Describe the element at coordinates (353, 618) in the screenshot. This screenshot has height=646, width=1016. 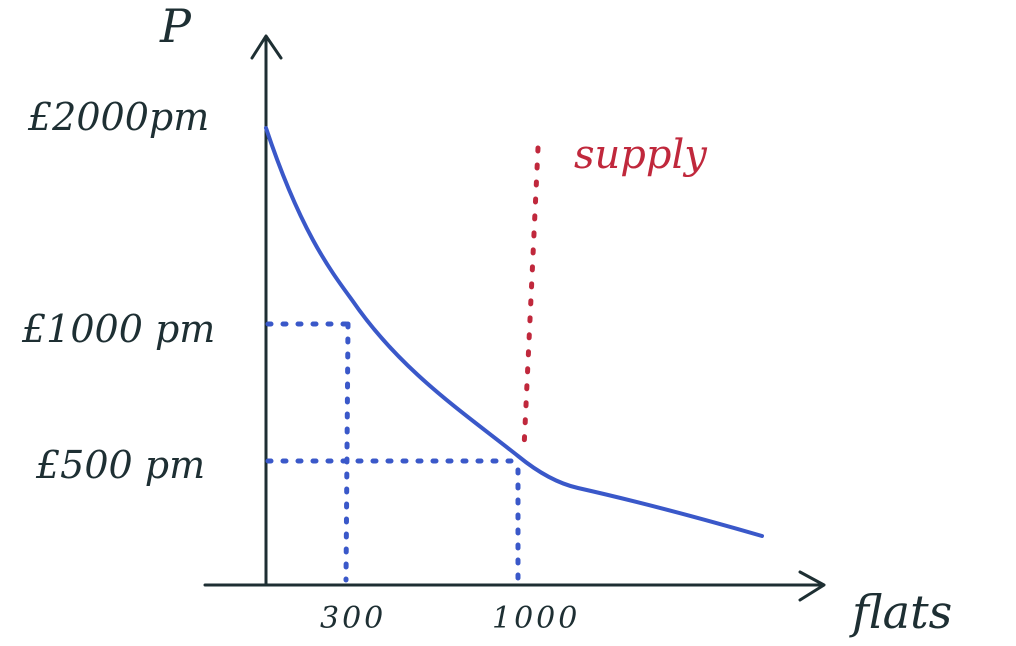
I see `x-tick-label-300: 300` at that location.